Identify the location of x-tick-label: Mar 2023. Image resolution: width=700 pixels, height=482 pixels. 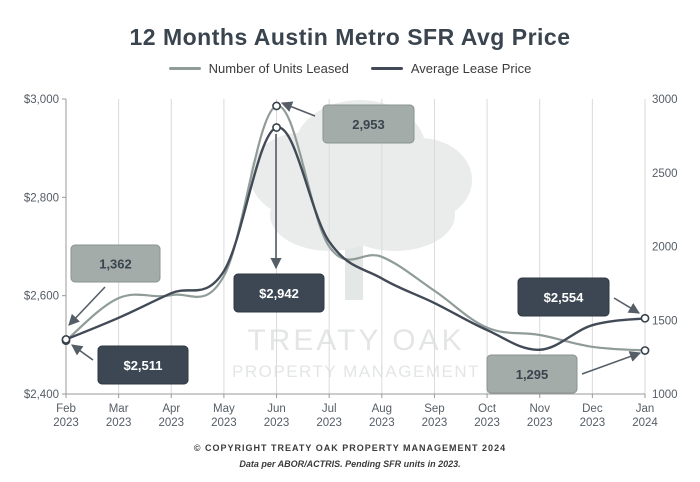
(119, 416).